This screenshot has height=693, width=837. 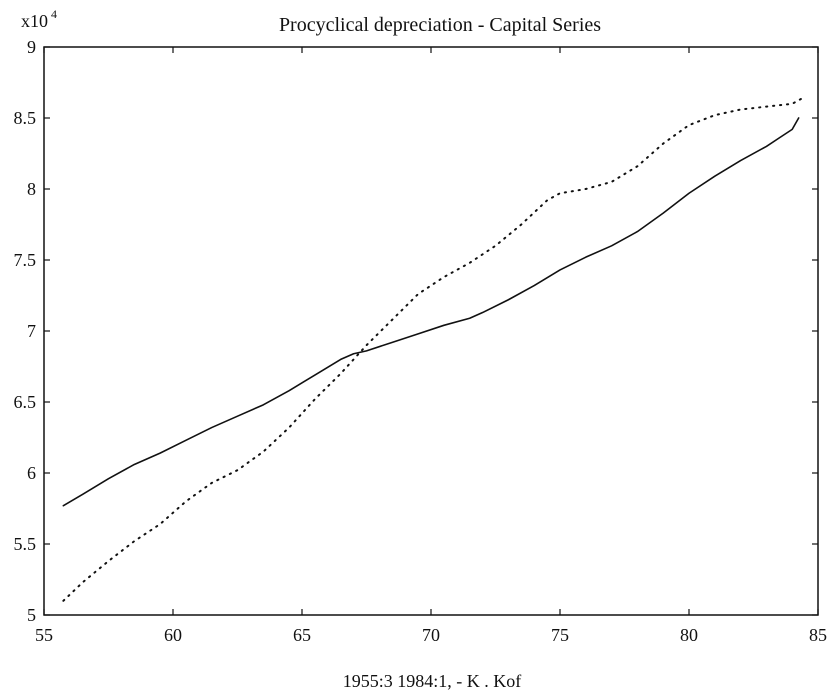 I want to click on y-tick-label: 6, so click(x=31, y=473).